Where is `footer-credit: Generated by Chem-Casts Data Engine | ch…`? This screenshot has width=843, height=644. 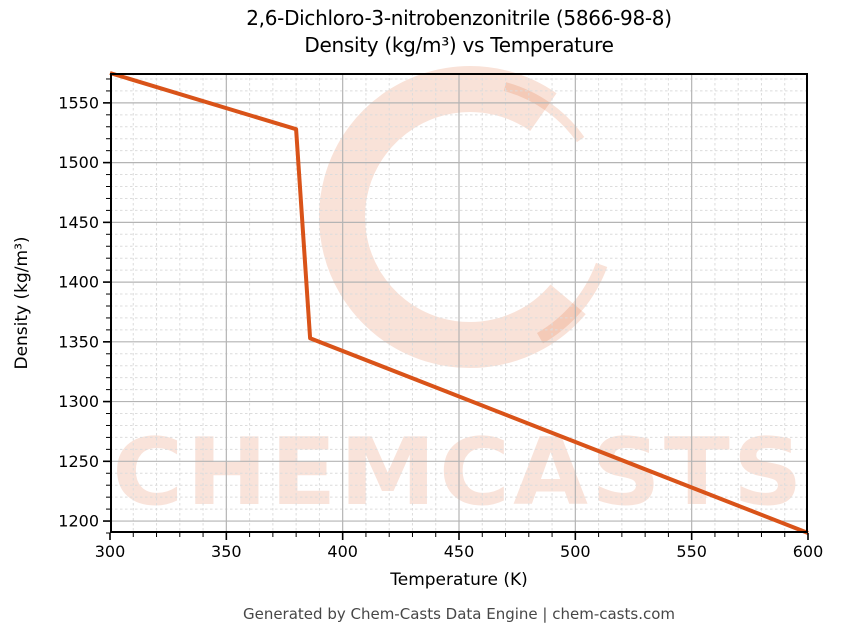
footer-credit: Generated by Chem-Casts Data Engine | ch… is located at coordinates (459, 614).